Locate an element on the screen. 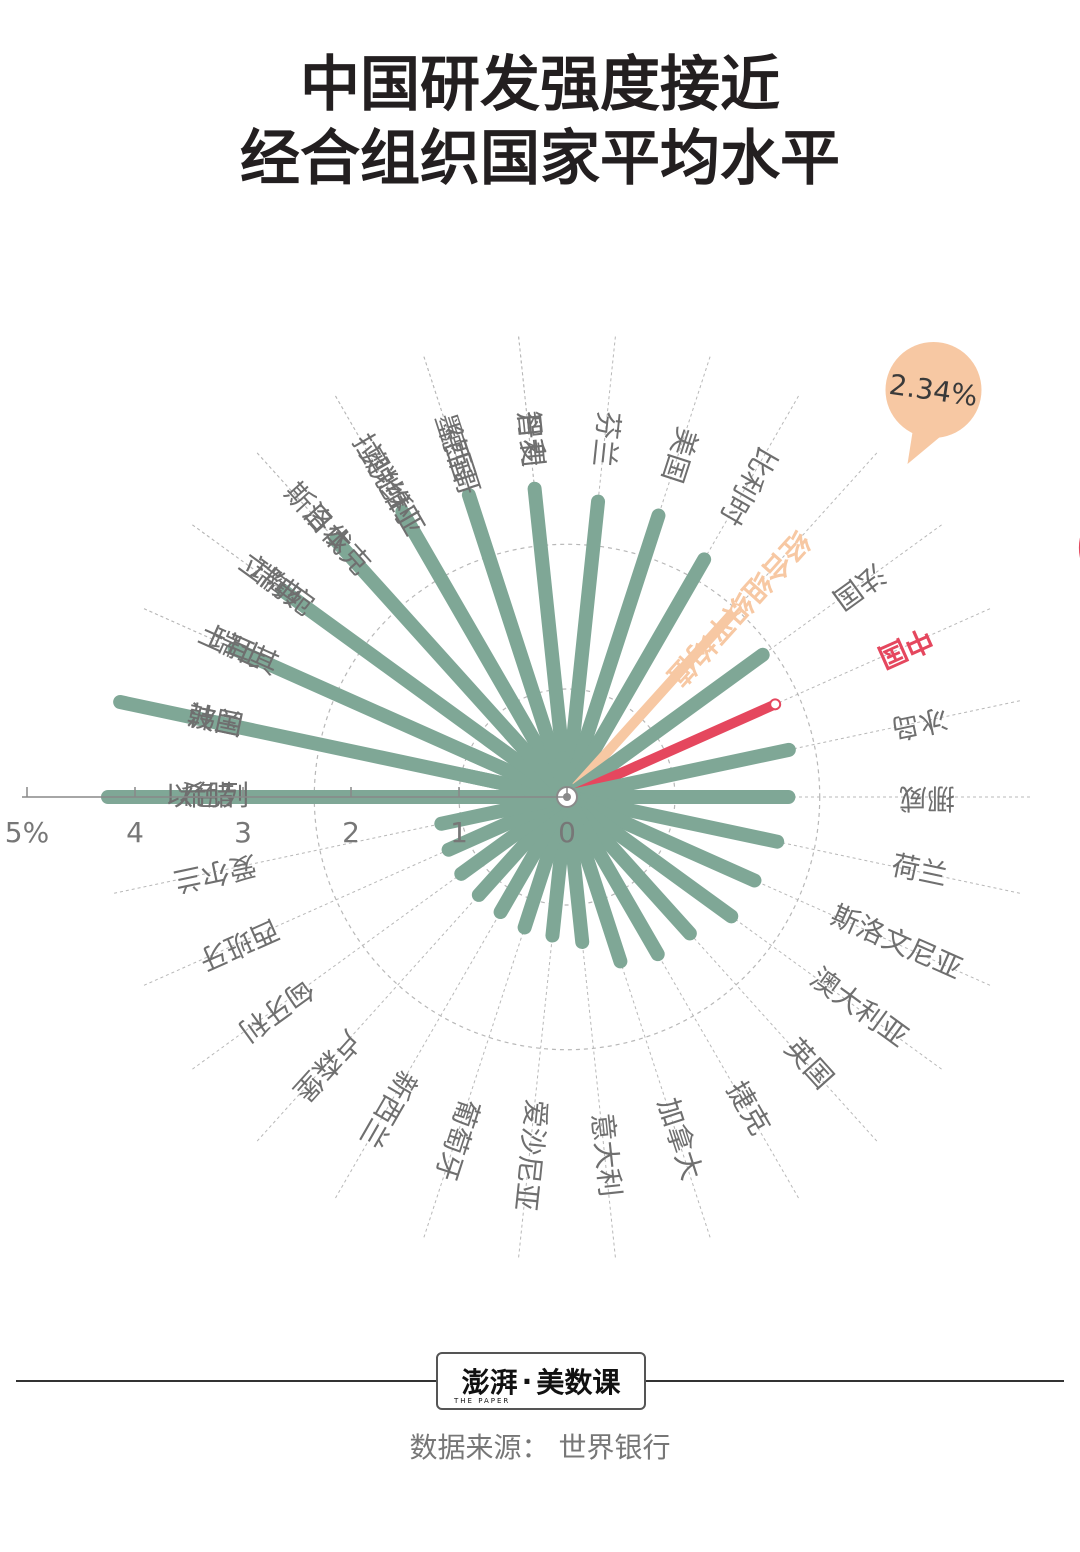  axis-tick-label: 2 is located at coordinates (351, 832).